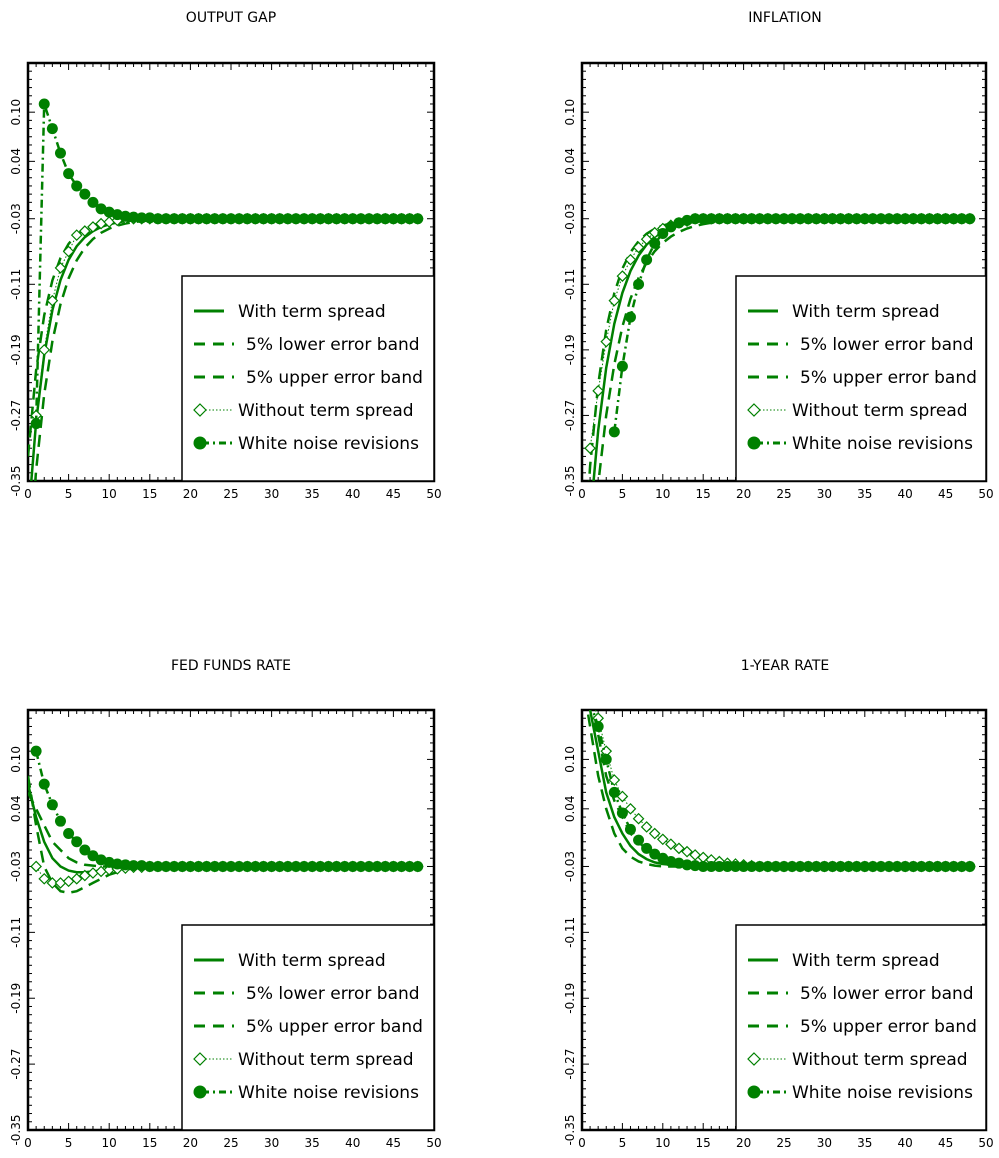 This screenshot has height=1158, width=999. I want to click on x-tick-label: 45, so click(945, 1143).